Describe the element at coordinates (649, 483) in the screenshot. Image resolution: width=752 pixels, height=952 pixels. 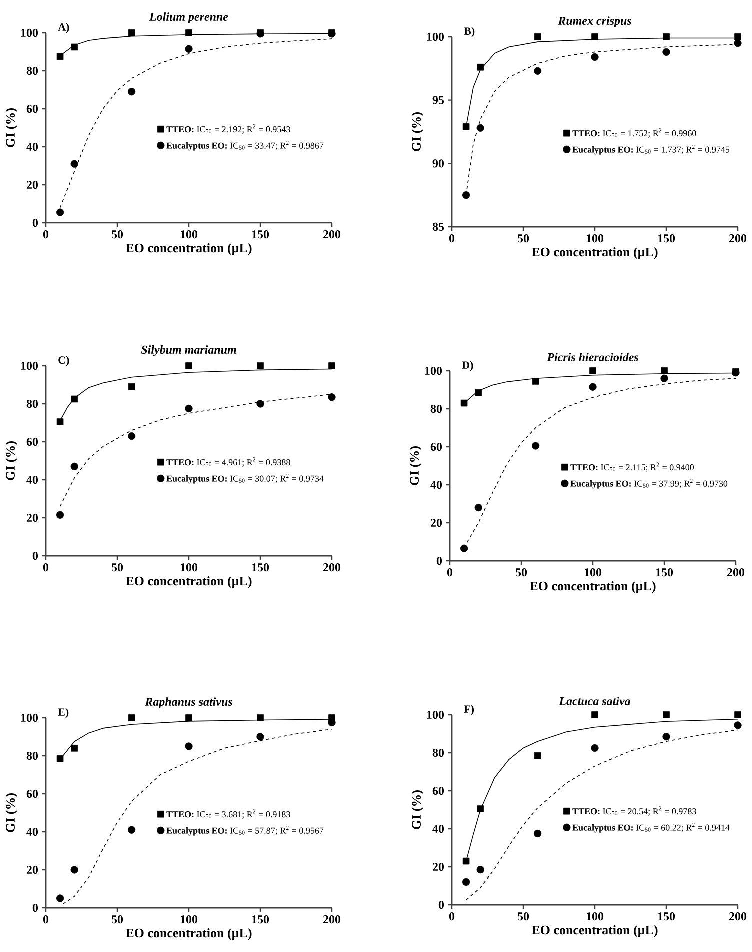
I see `legend-label: Eucalyptus EO: IC$_{50}$ = 37.99; R$^{2}$ = 0.9730` at that location.